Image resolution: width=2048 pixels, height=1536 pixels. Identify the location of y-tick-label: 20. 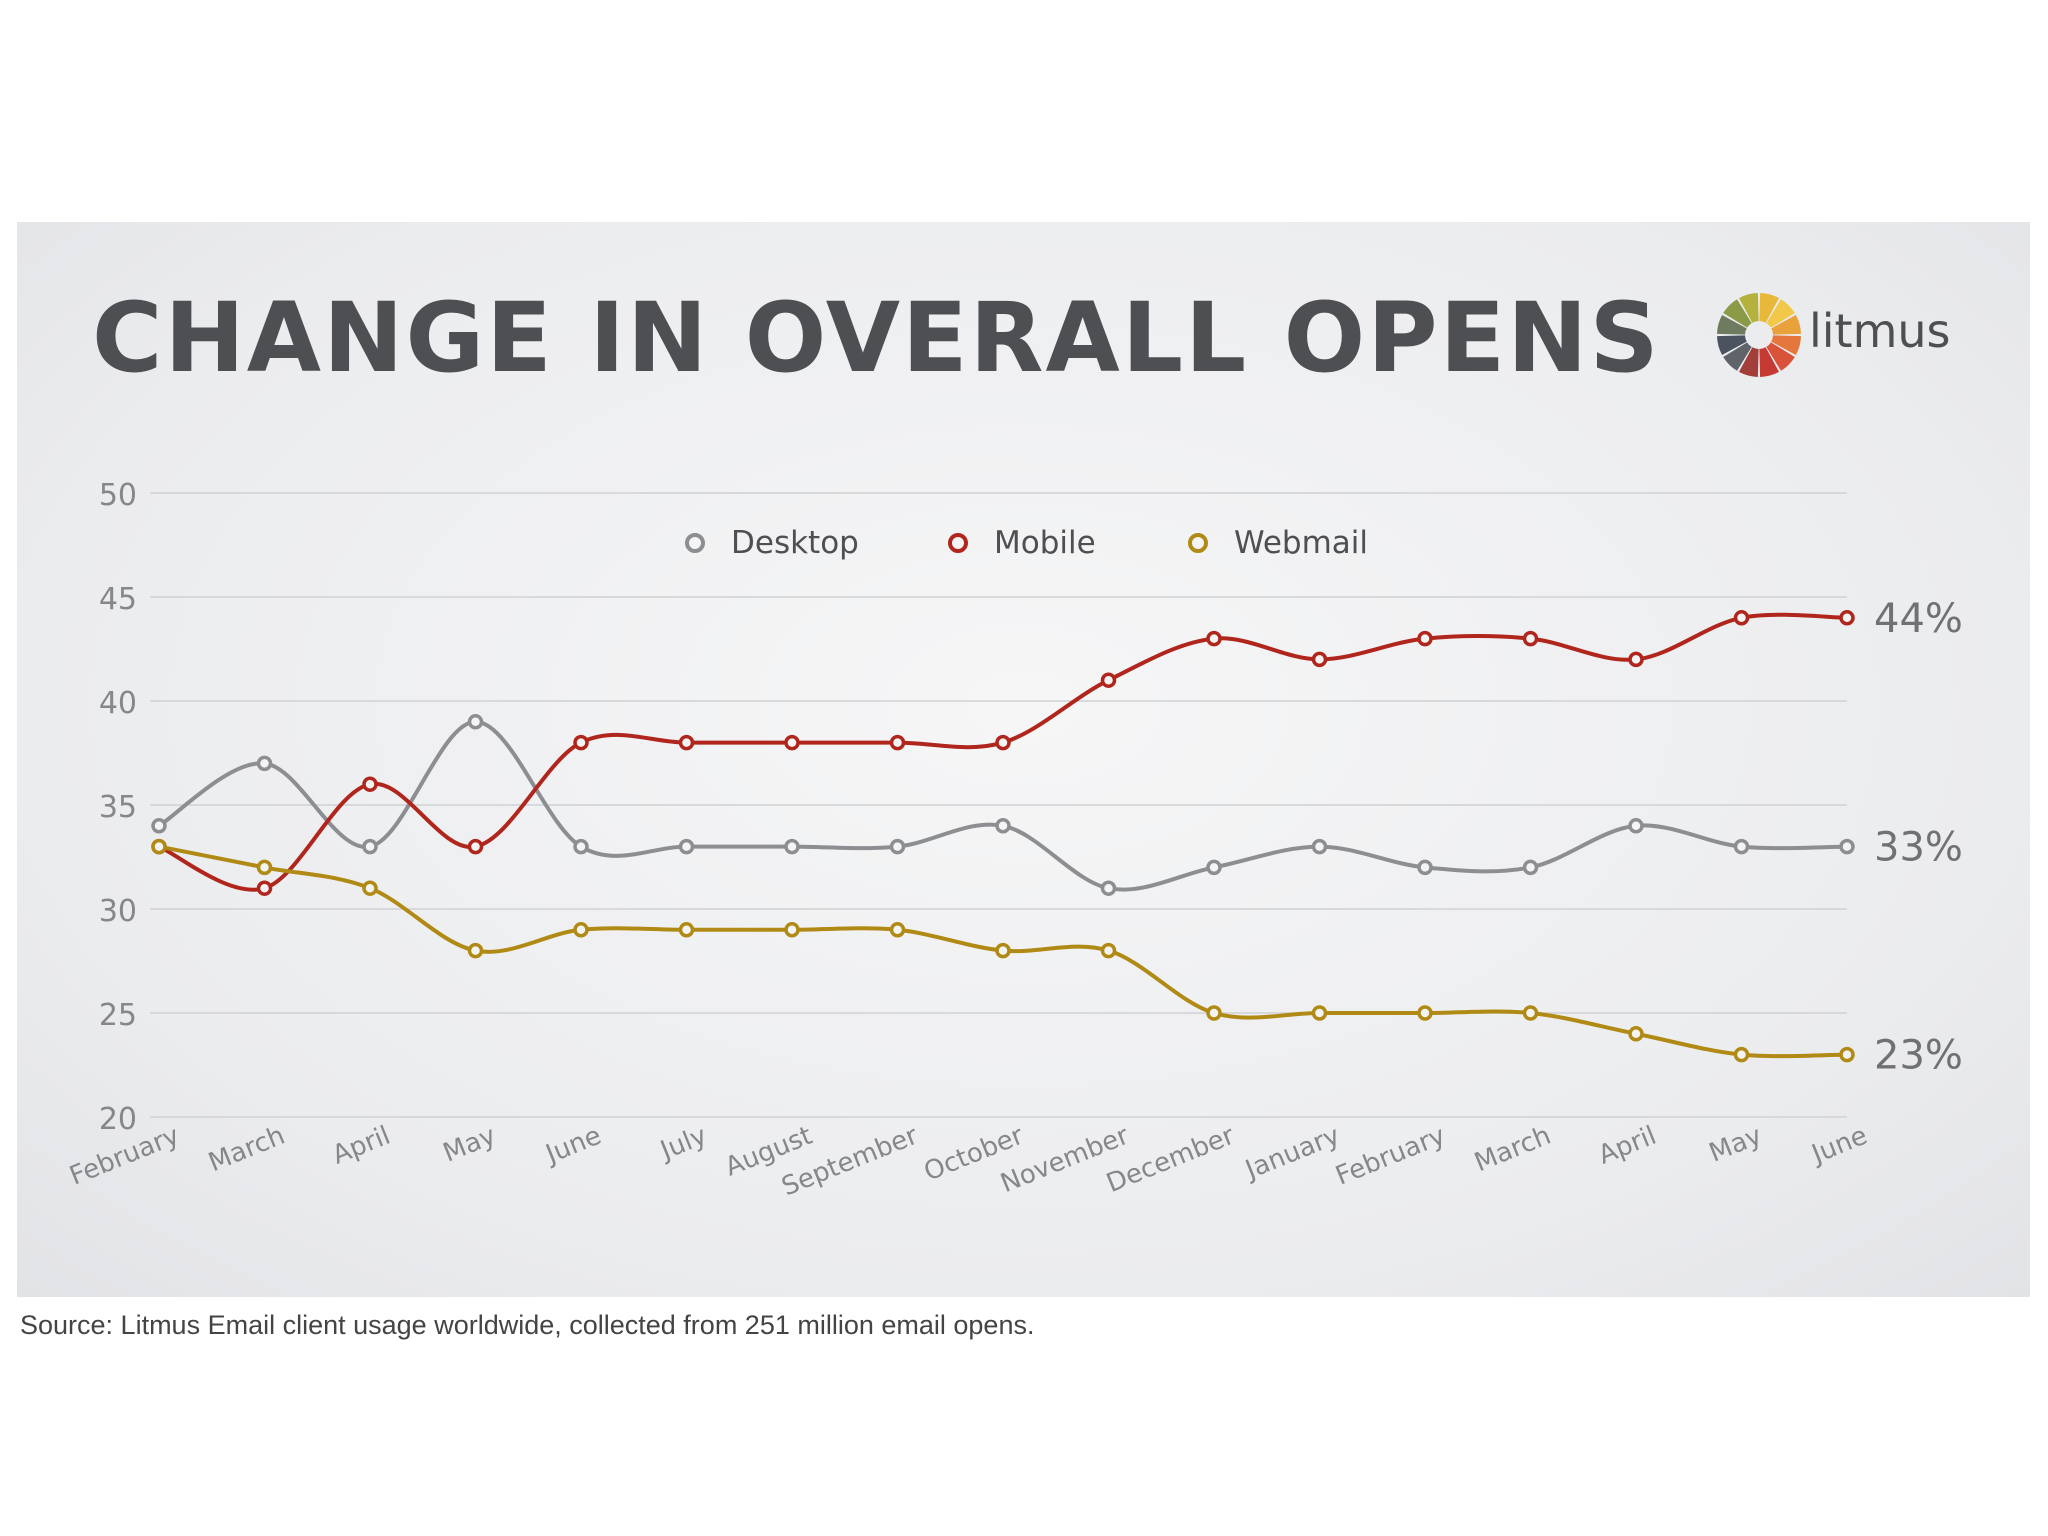
(118, 1119).